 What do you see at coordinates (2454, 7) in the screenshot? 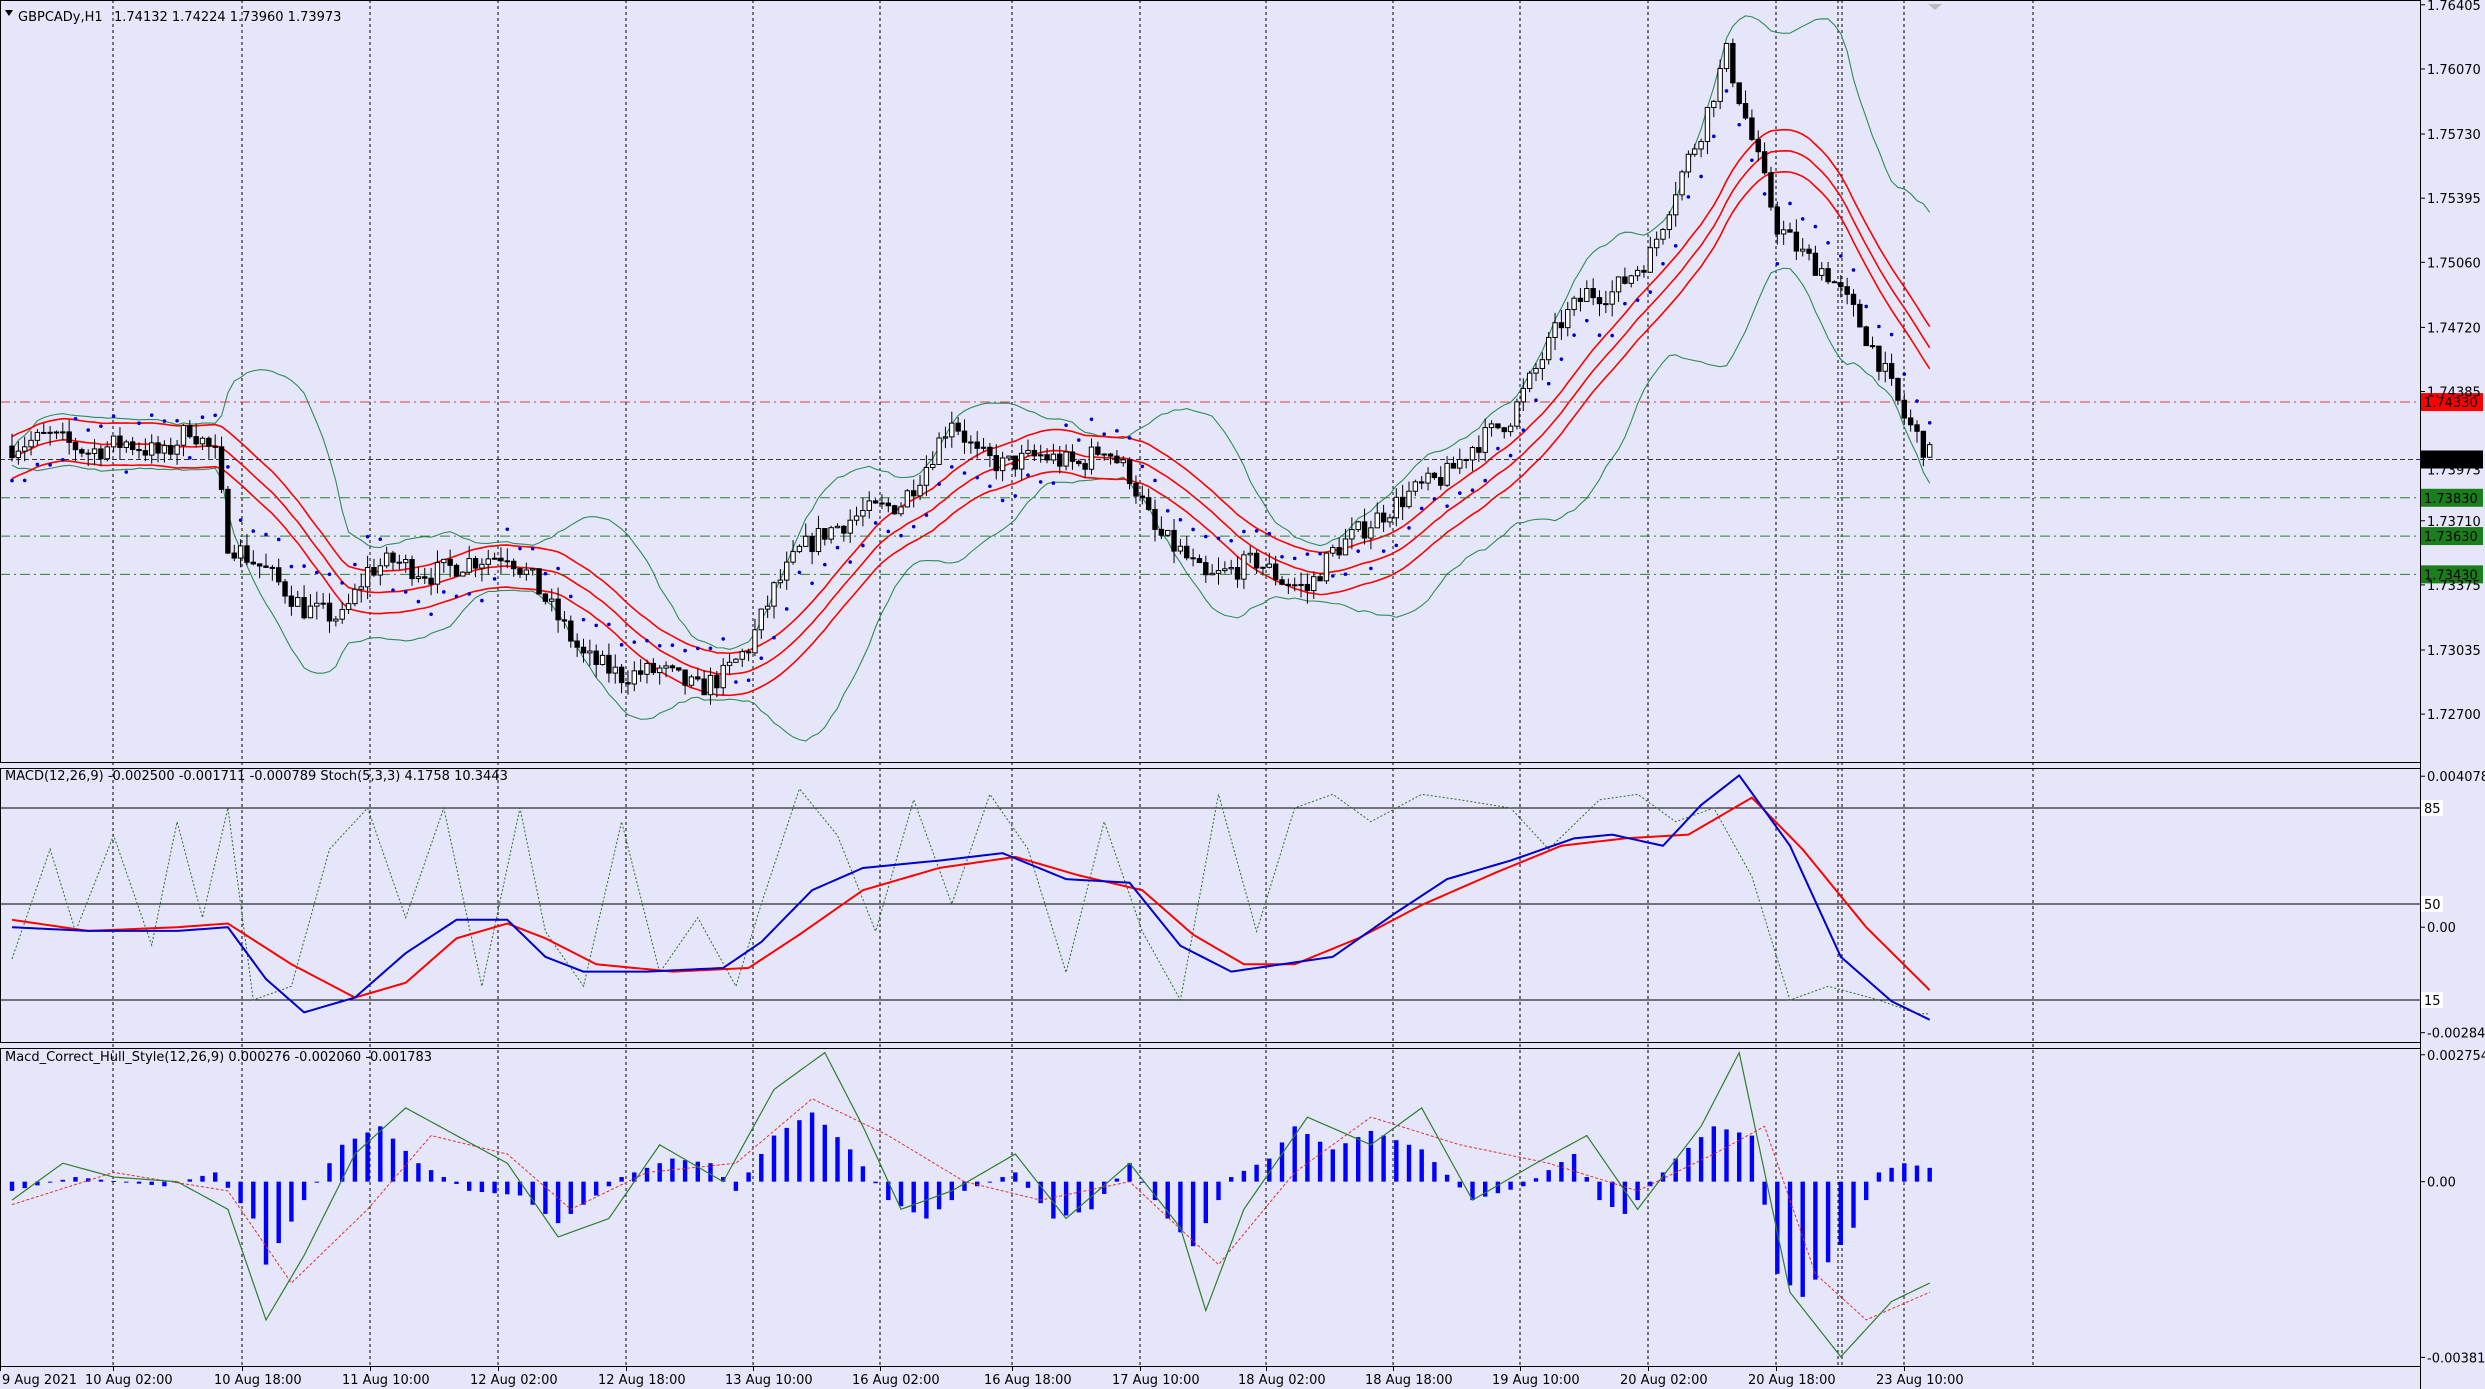
I see `y-tick-label: 1.76405` at bounding box center [2454, 7].